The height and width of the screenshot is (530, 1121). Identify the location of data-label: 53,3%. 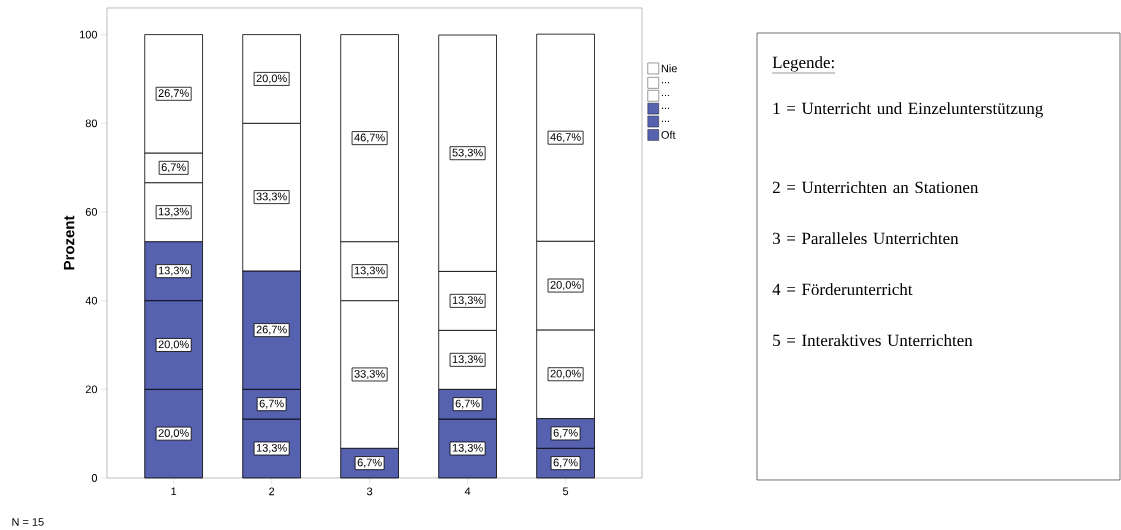
(467, 153).